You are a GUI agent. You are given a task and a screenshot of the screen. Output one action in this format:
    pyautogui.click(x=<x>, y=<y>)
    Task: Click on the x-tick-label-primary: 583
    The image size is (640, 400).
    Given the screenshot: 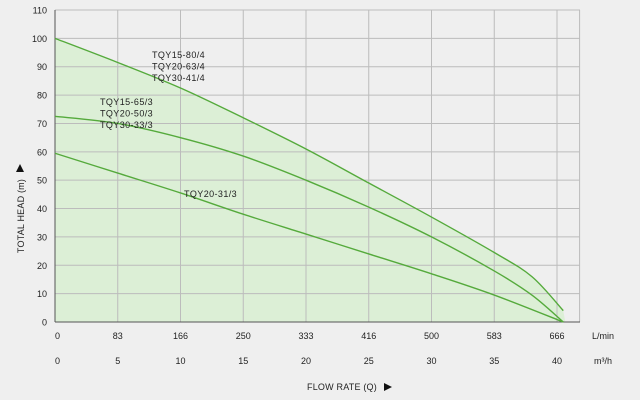 What is the action you would take?
    pyautogui.click(x=494, y=336)
    